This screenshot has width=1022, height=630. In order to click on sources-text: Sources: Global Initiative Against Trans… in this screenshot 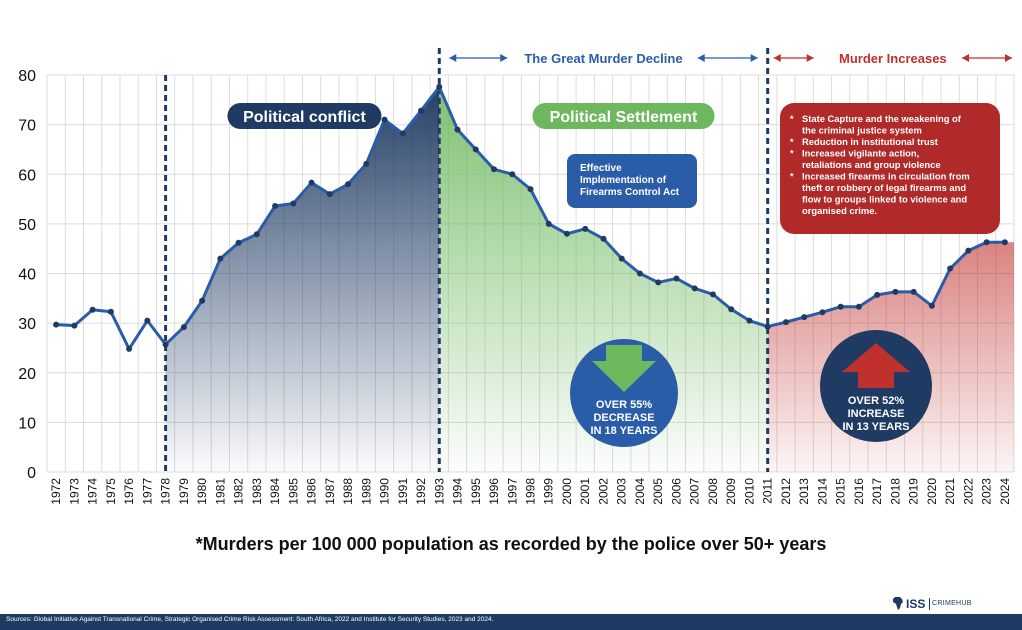, I will do `click(250, 619)`.